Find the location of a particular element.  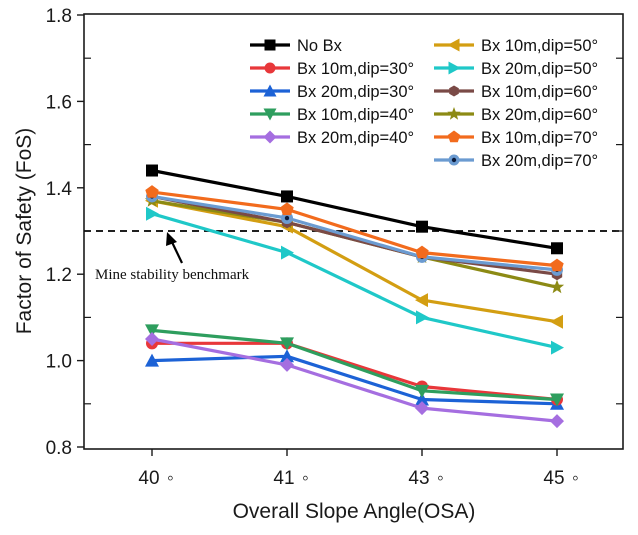

legend-label: Bx 20m,dip=40° is located at coordinates (355, 138).